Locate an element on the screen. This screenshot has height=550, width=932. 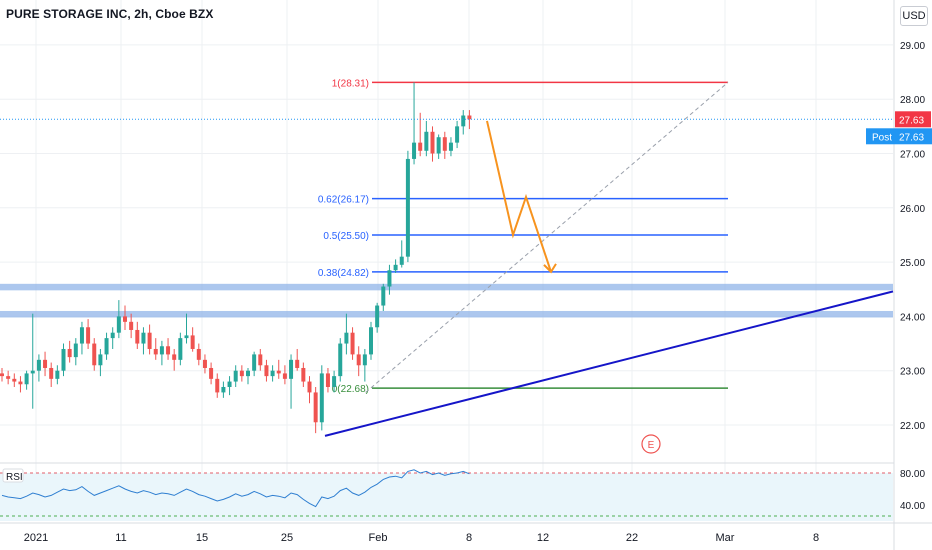
fib-level-label: 0.5(25.50) is located at coordinates (346, 236).